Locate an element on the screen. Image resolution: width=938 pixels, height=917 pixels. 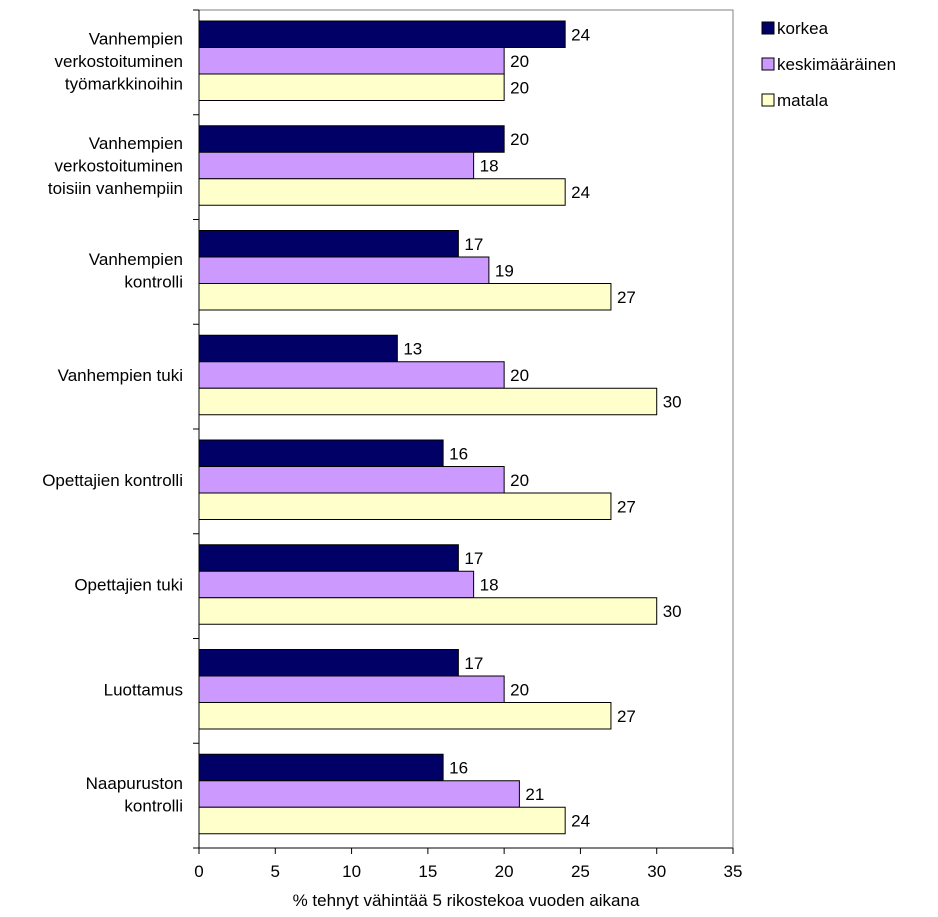
x-tick-label: 10 is located at coordinates (351, 871).